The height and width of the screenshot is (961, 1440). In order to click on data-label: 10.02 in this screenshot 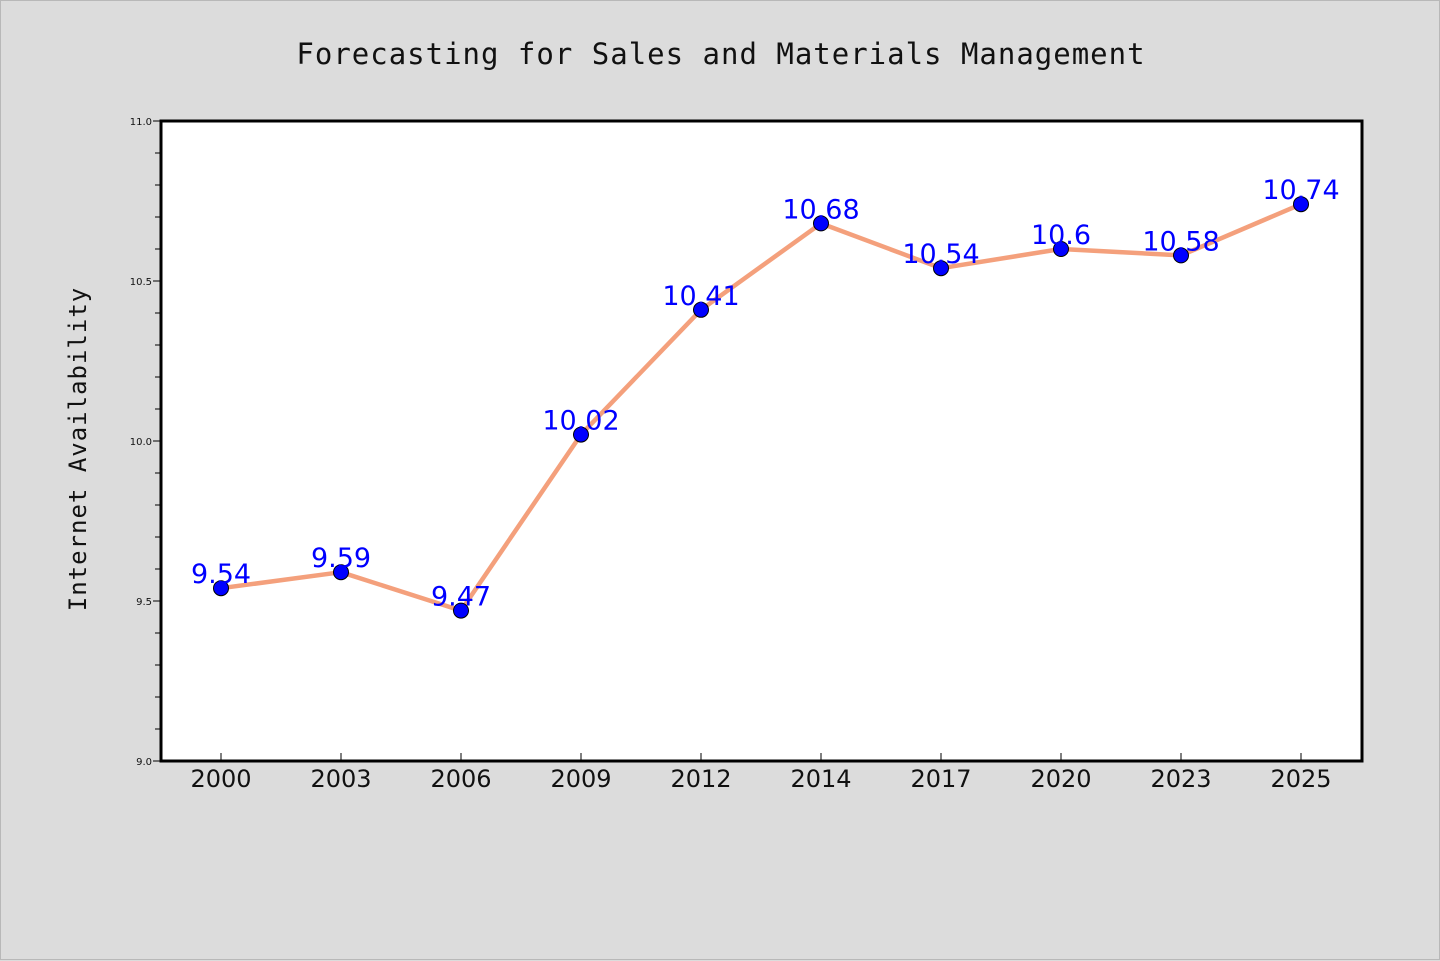, I will do `click(580, 421)`.